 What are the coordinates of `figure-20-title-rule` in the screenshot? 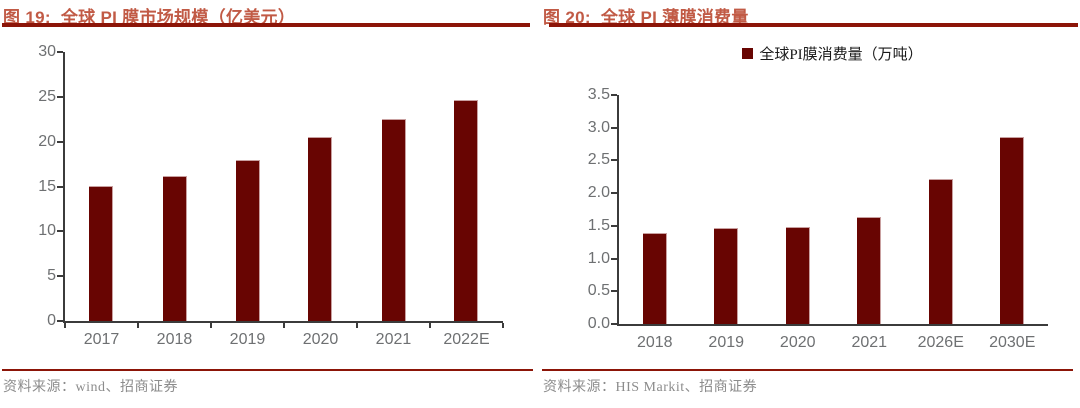 It's located at (813, 25).